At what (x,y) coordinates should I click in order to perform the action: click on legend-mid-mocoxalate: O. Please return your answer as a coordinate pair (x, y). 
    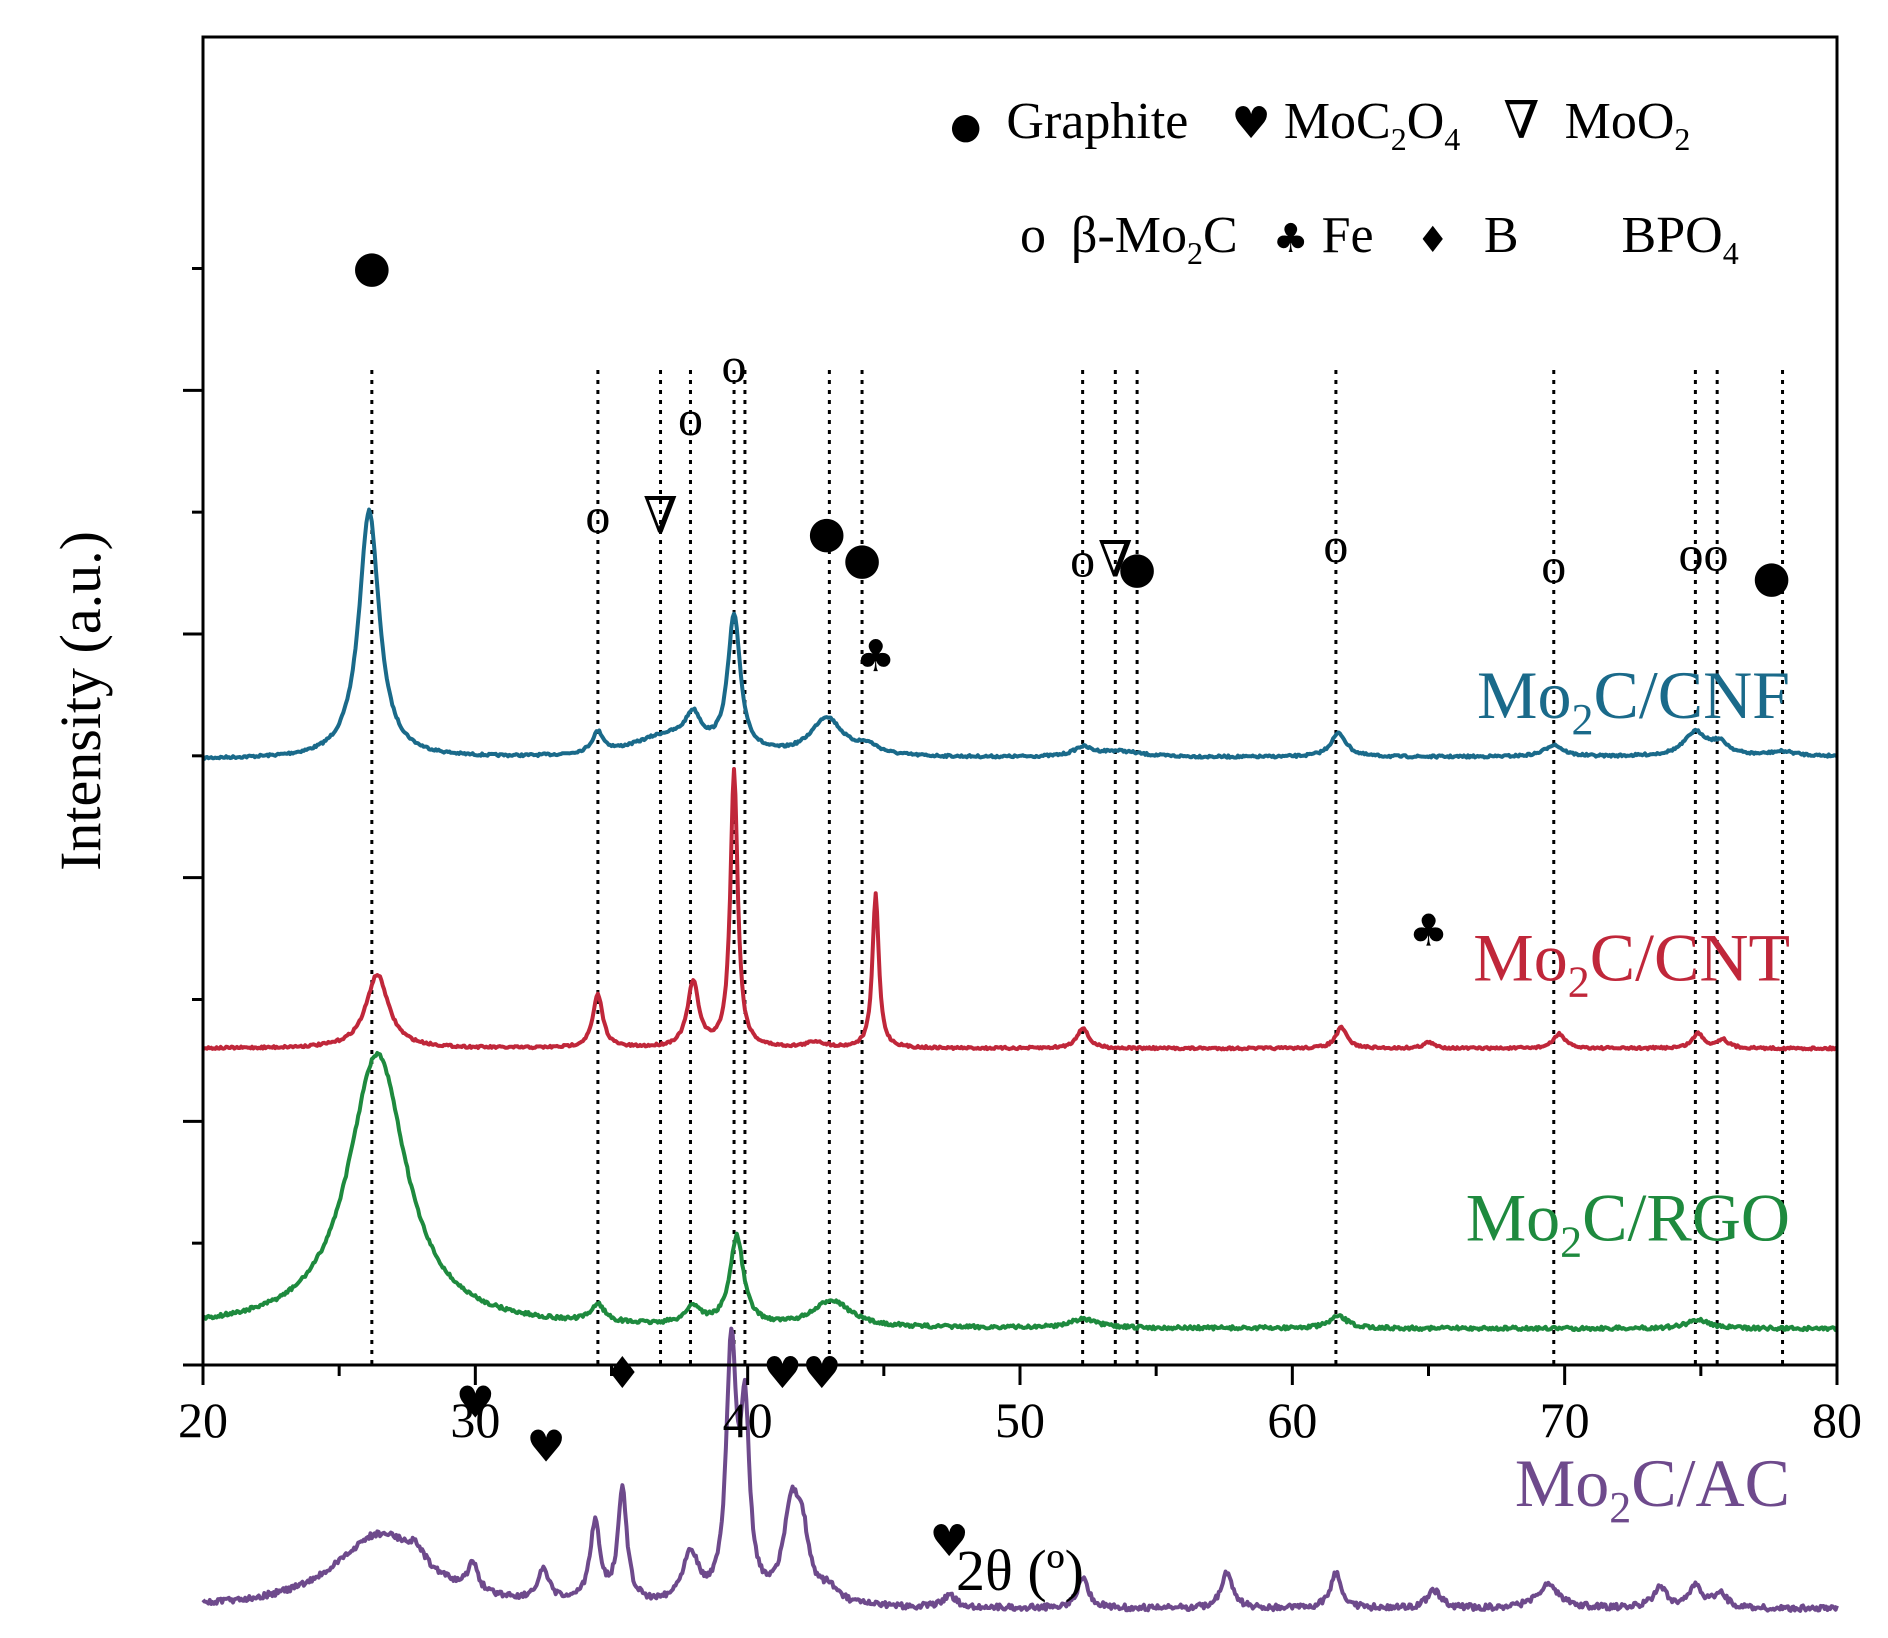
    Looking at the image, I should click on (1426, 121).